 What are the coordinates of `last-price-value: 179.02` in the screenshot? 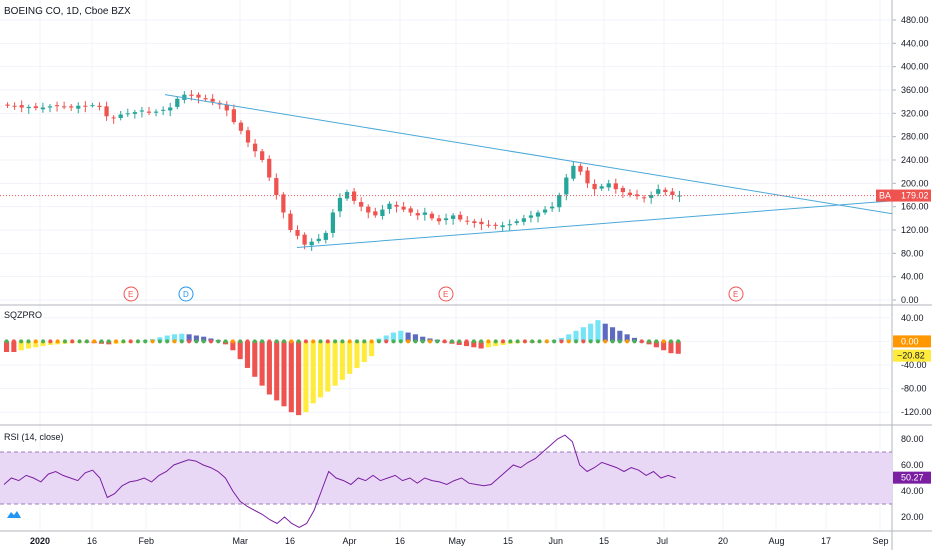 It's located at (915, 196).